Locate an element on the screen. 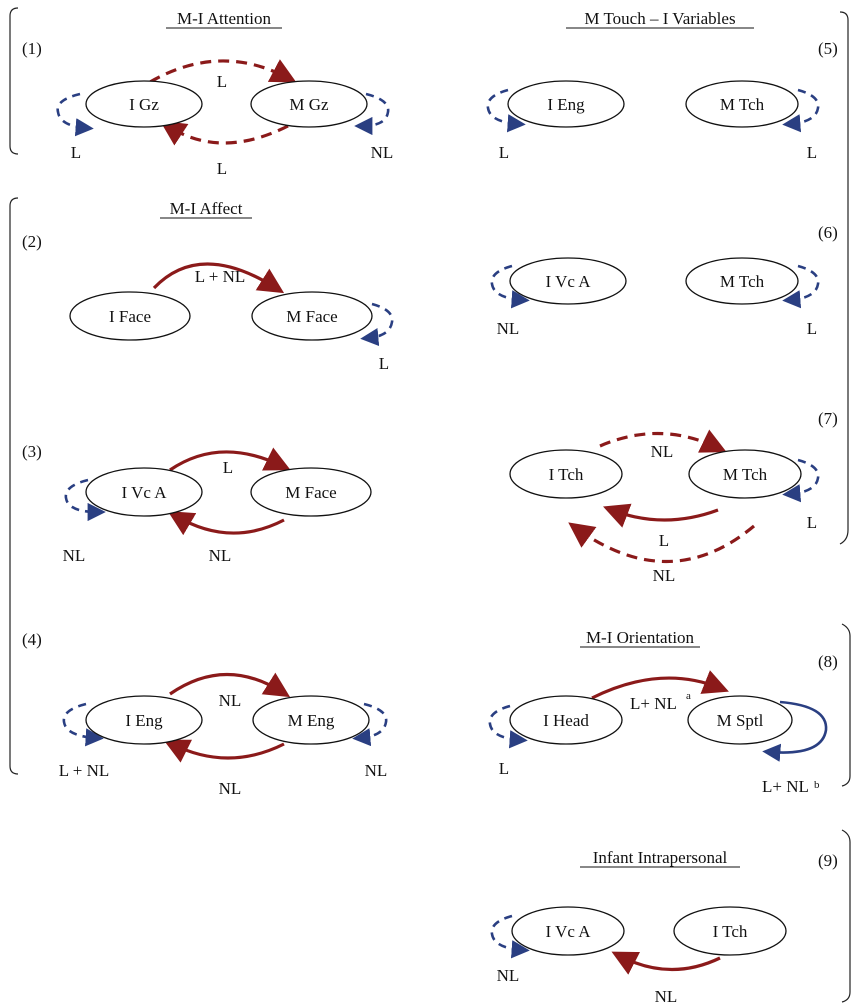  self-loop-ihead is located at coordinates (508, 726).